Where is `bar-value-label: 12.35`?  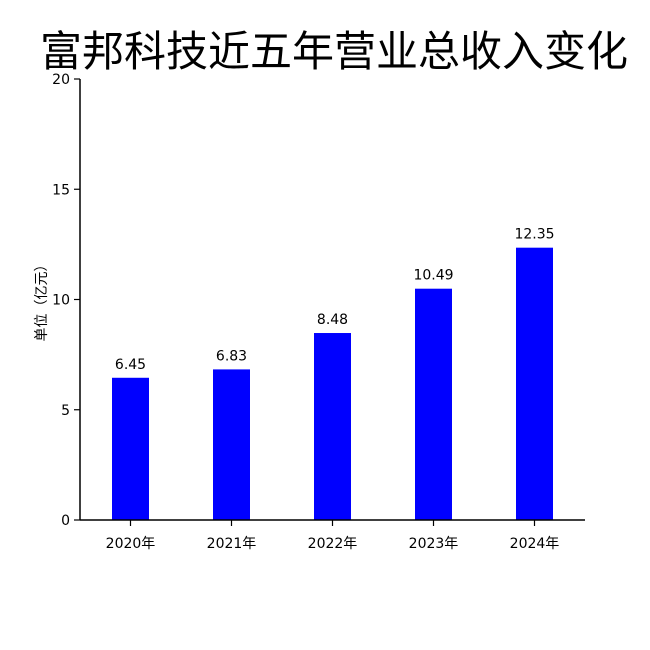
bar-value-label: 12.35 is located at coordinates (534, 235).